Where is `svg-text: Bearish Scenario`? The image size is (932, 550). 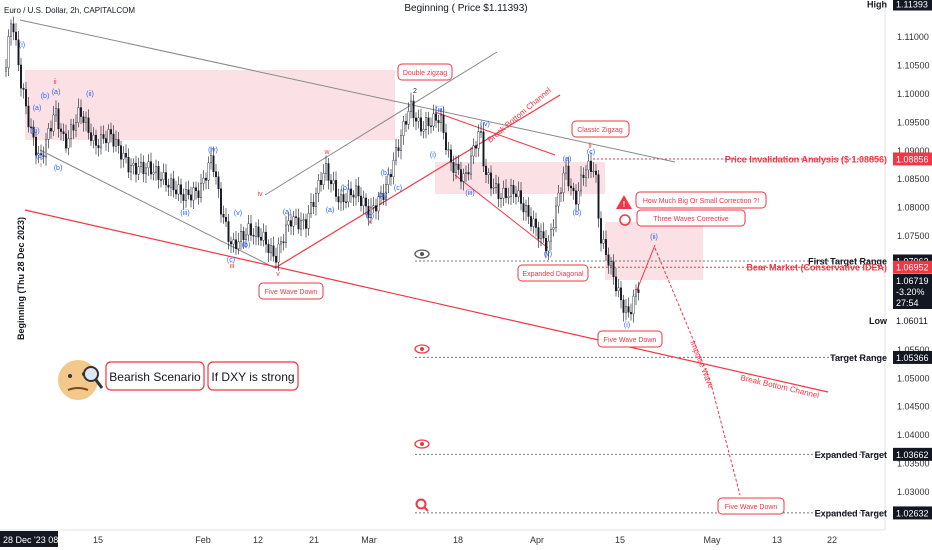
svg-text: Bearish Scenario is located at coordinates (155, 377).